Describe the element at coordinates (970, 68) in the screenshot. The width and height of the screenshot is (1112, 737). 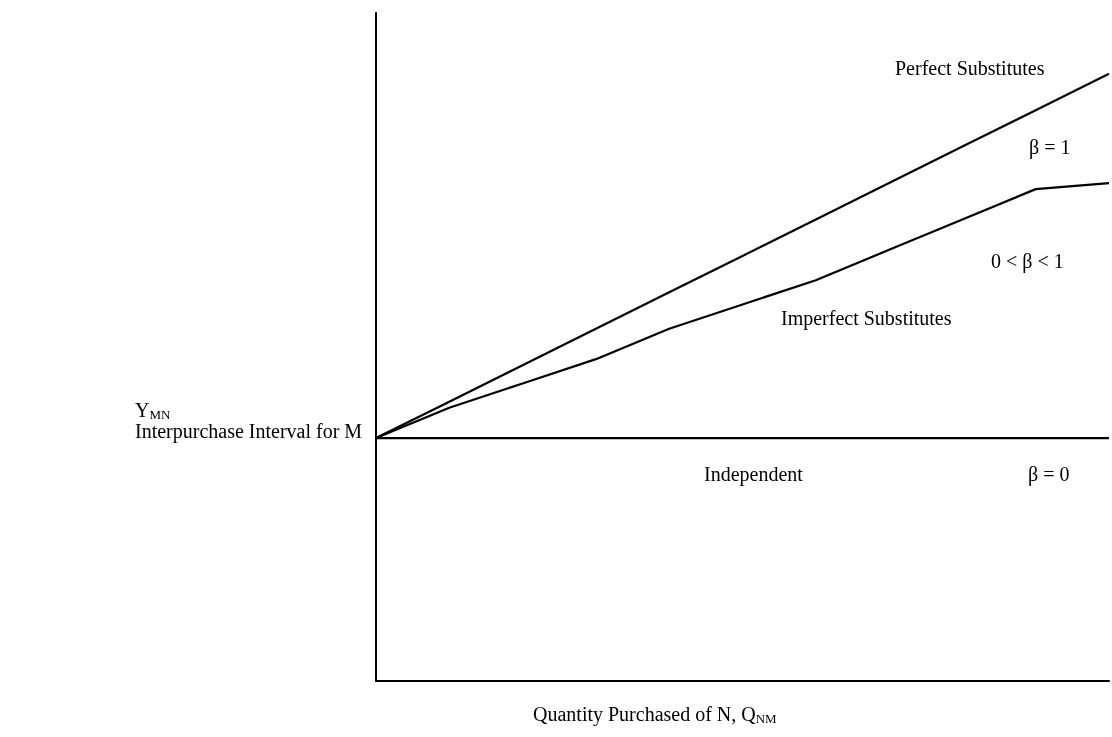
I see `series-label: Perfect Substitutes` at that location.